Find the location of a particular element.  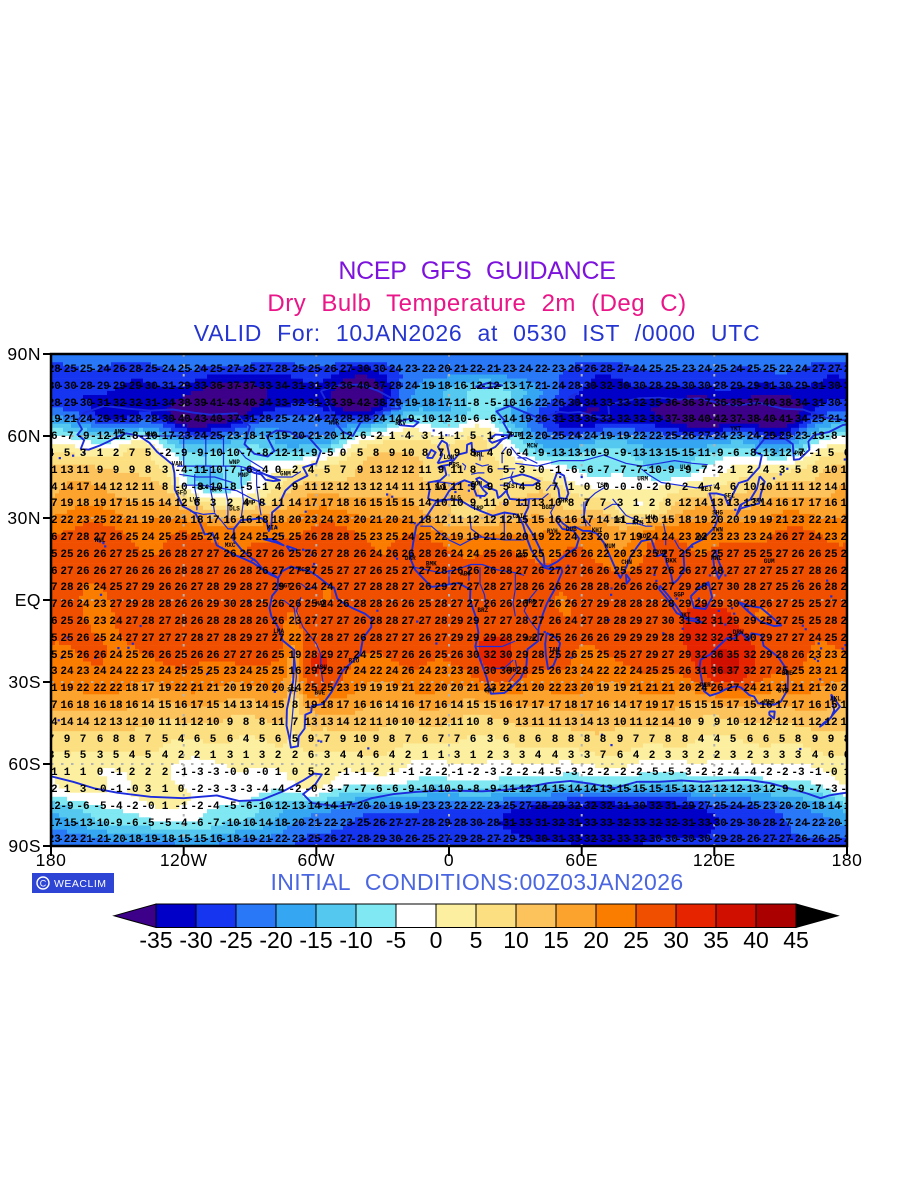

svg-text: 21 is located at coordinates (181, 521).